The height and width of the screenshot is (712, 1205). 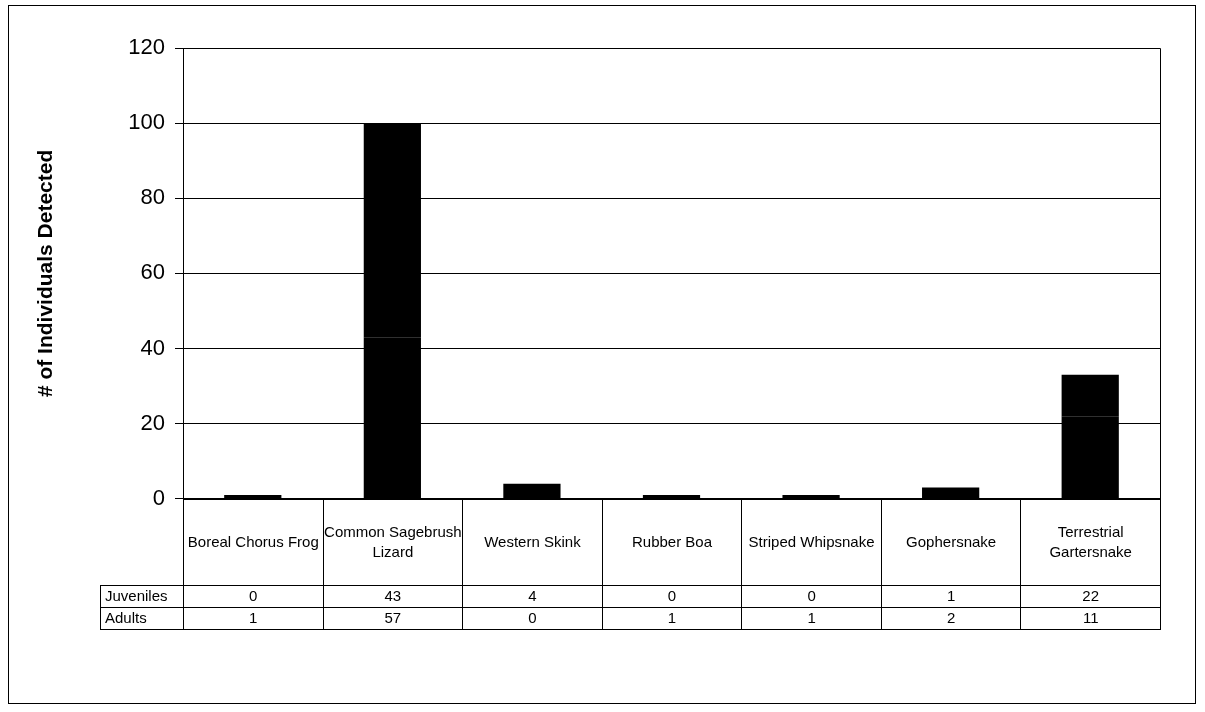 I want to click on x-tick-label: Common Sagebrush Lizard, so click(x=393, y=542).